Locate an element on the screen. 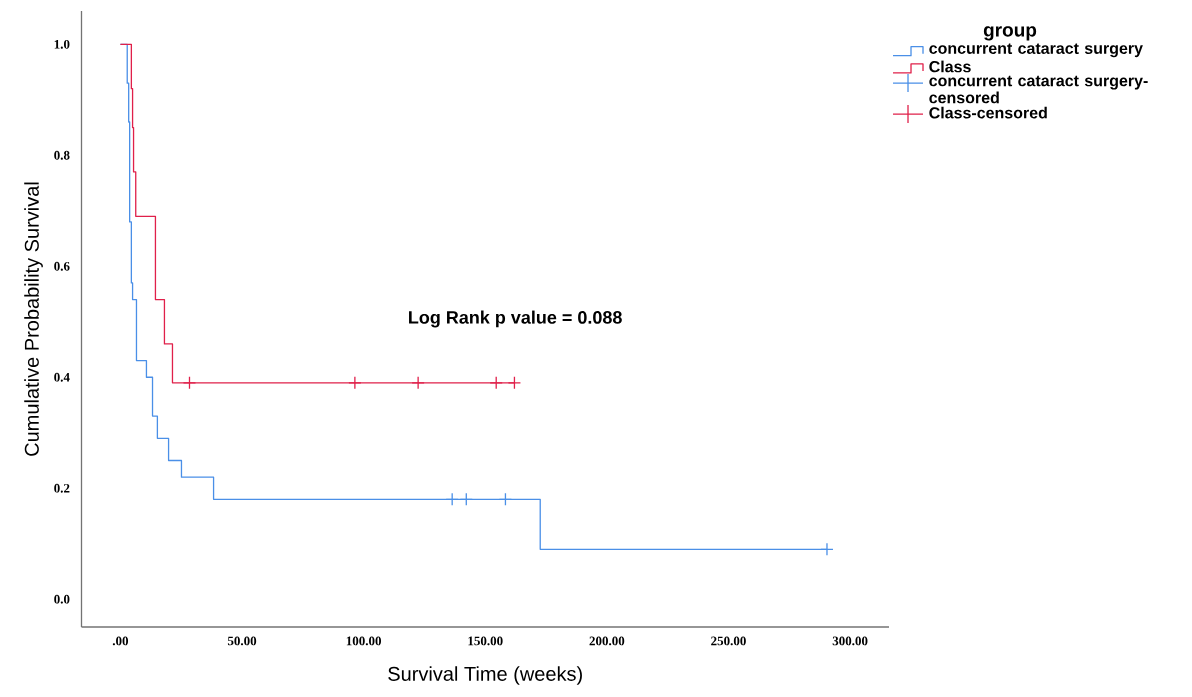 The image size is (1192, 697). y-tick-label: 0.6 is located at coordinates (62, 266).